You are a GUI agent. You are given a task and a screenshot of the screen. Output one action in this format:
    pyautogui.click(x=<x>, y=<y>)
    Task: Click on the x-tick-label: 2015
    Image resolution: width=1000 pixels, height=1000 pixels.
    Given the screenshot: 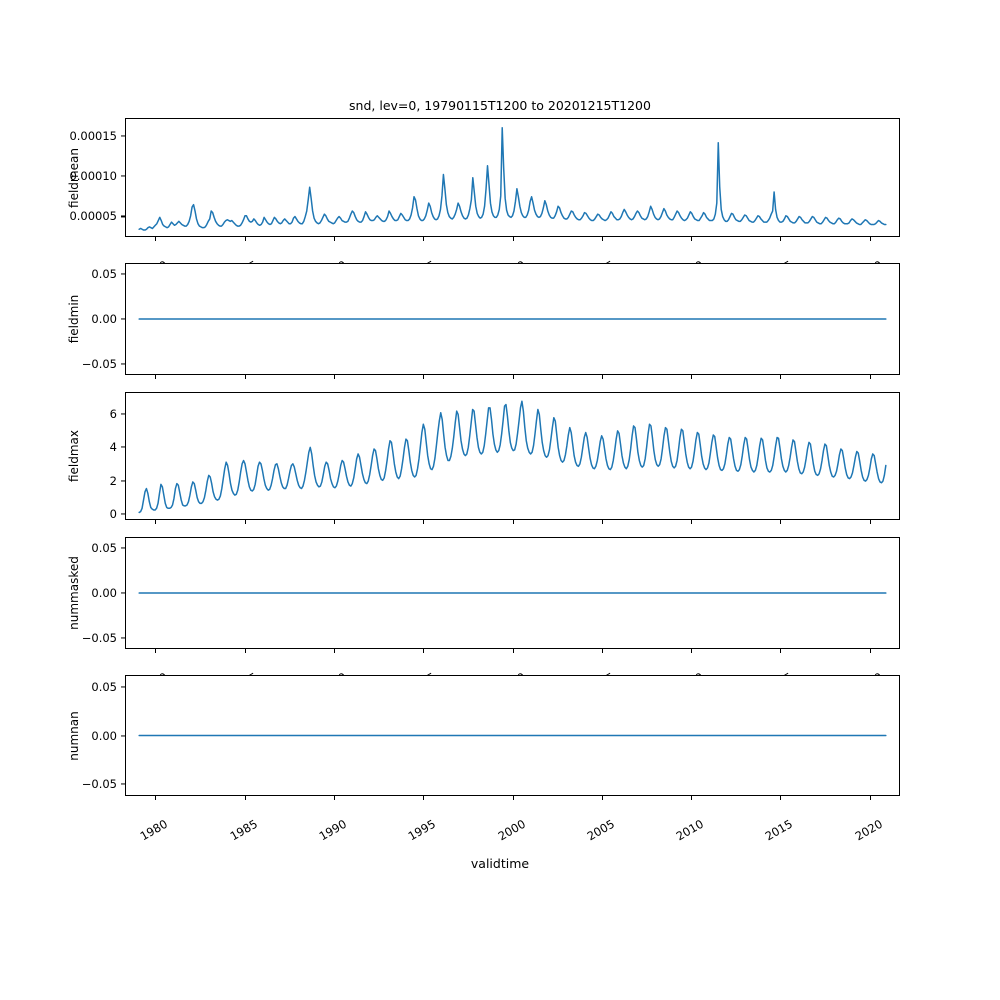 What is the action you would take?
    pyautogui.click(x=779, y=830)
    